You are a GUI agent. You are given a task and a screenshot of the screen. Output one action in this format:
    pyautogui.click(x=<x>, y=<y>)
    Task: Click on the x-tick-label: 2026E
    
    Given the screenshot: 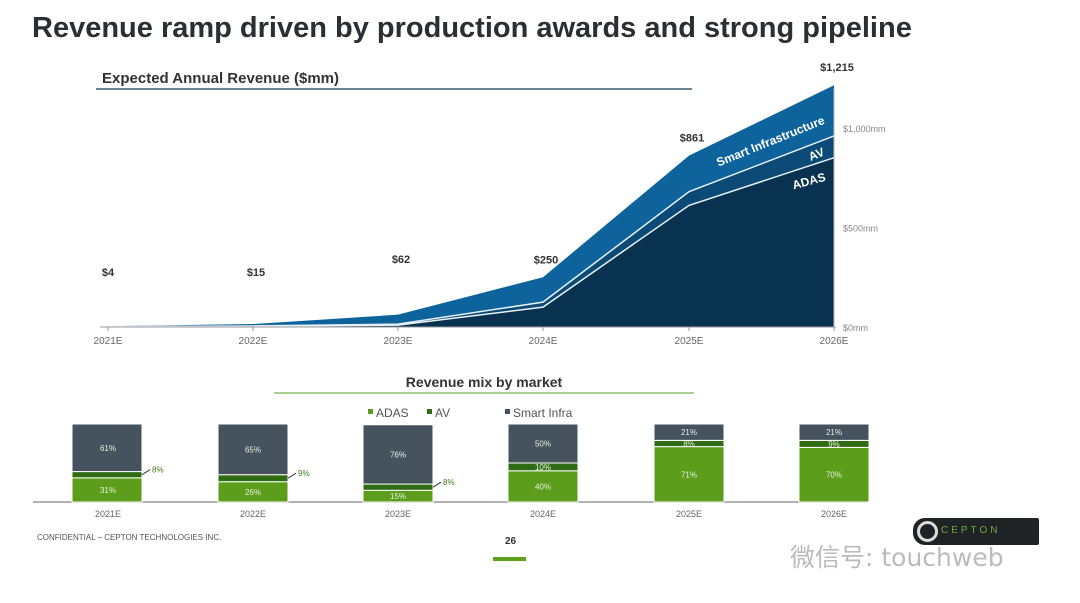 What is the action you would take?
    pyautogui.click(x=834, y=341)
    